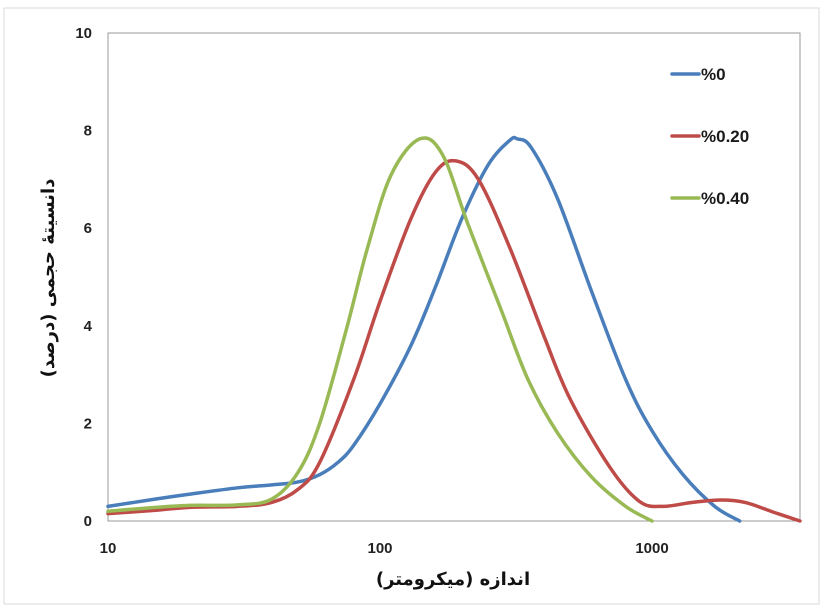 This screenshot has height=606, width=823. I want to click on y-tick-label: 6, so click(88, 228).